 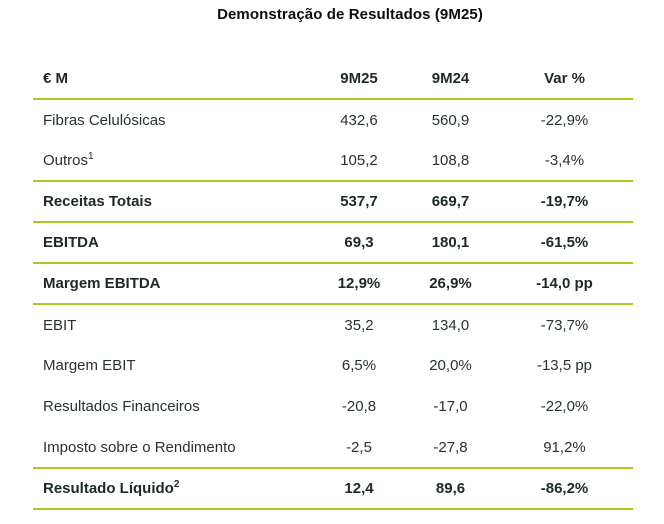 I want to click on row-label: Fibras Celulósicas, so click(x=104, y=120).